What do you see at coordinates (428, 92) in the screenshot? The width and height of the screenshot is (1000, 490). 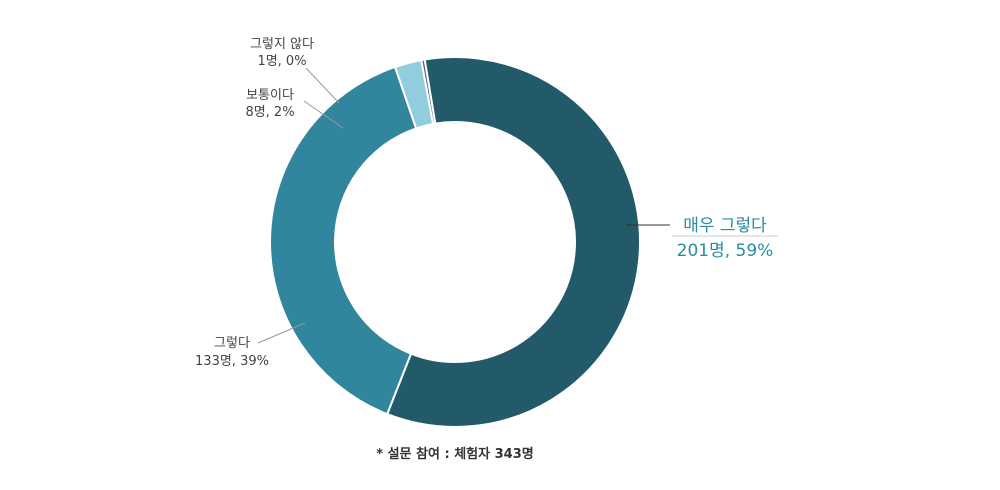 I see `slice-disagree` at bounding box center [428, 92].